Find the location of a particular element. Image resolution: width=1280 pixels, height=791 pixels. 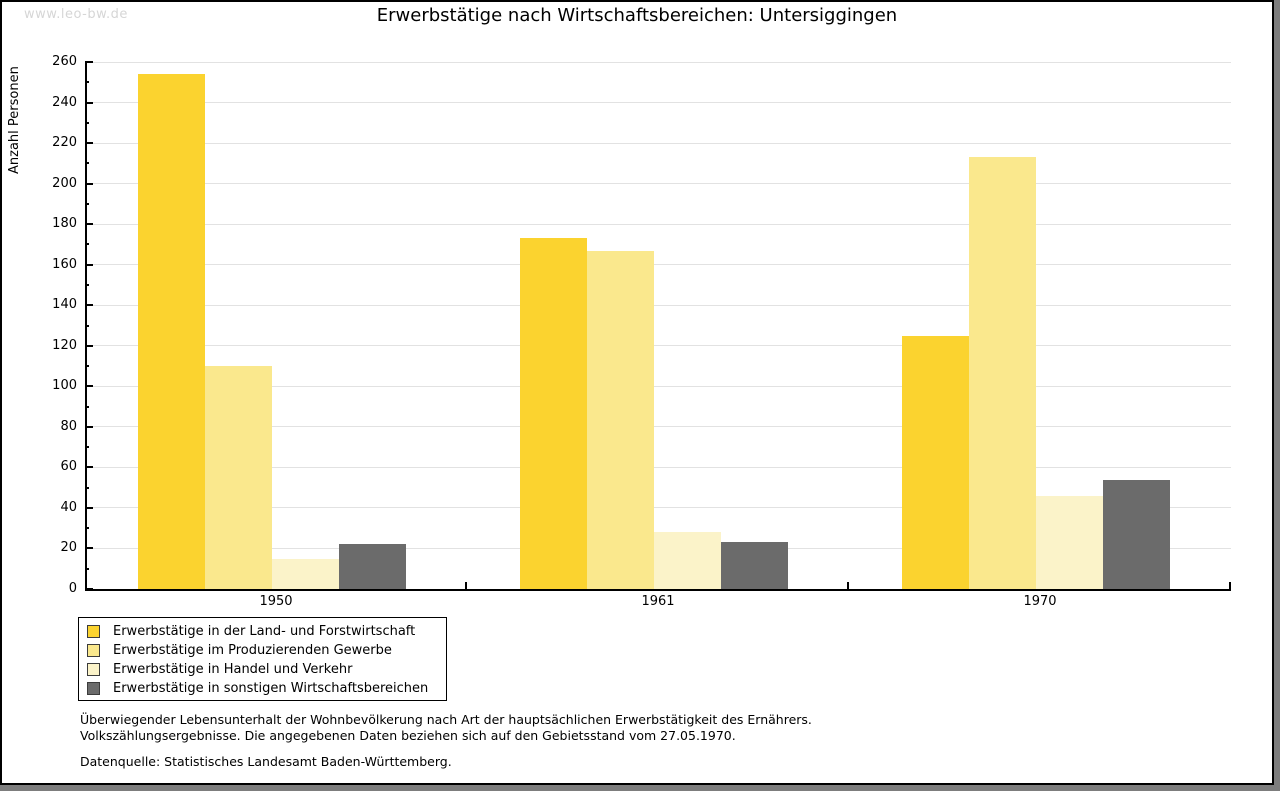

legend-item: Erwerbstätige in Handel und Verkehr is located at coordinates (266, 669).